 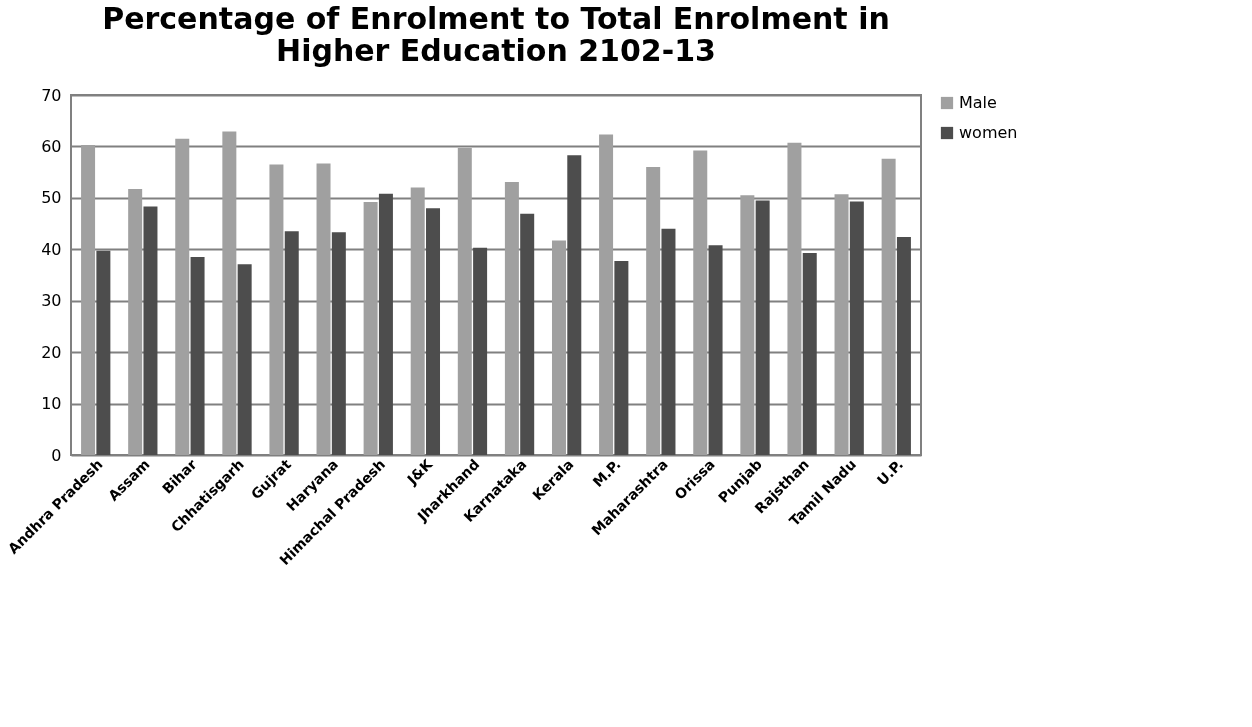 What do you see at coordinates (890, 472) in the screenshot?
I see `x-tick-label: U.P.` at bounding box center [890, 472].